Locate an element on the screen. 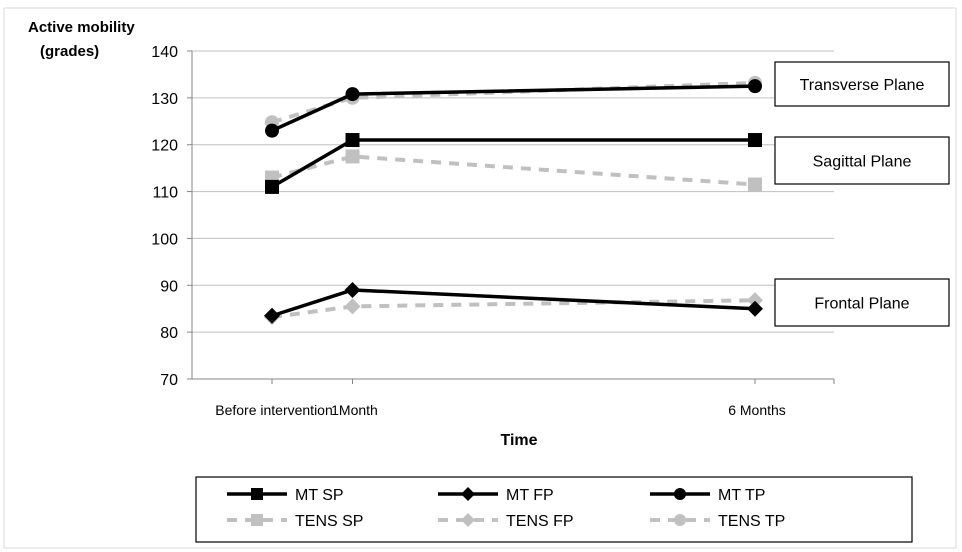  annotation-text: Sagittal Plane is located at coordinates (862, 162).